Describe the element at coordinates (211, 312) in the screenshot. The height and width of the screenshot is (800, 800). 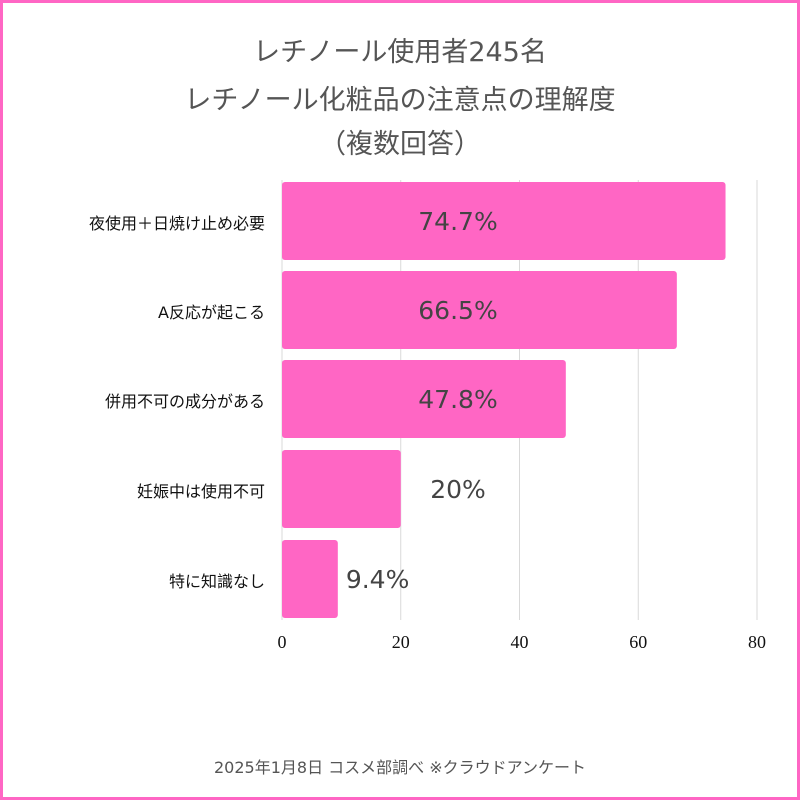
I see `category-label: A反応が起こる` at that location.